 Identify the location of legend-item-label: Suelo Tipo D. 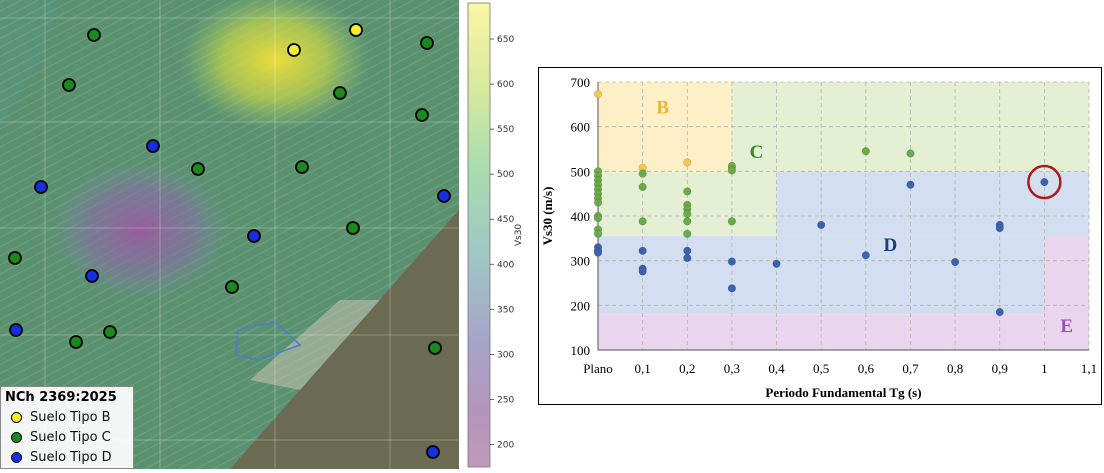
(71, 457).